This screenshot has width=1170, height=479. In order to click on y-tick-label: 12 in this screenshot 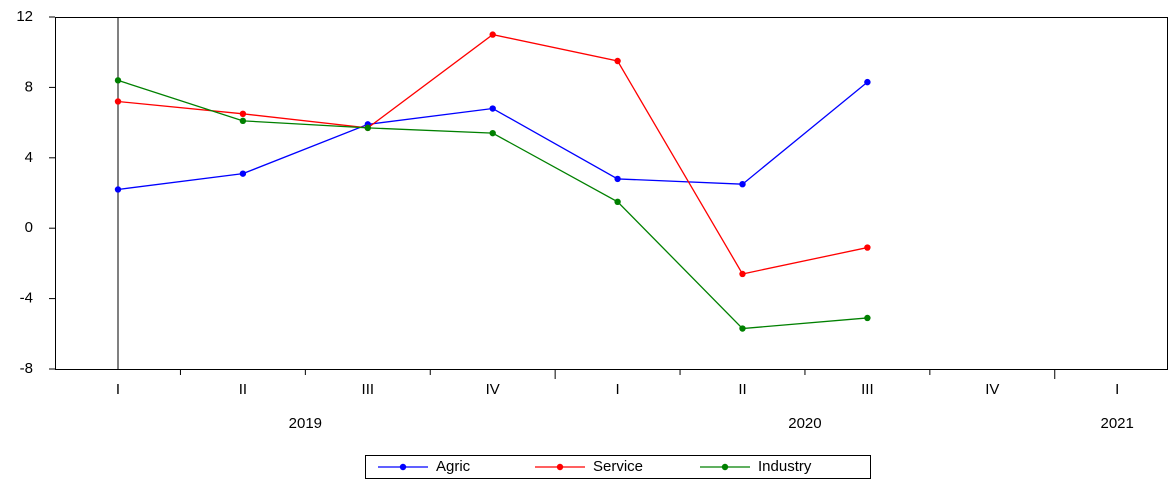, I will do `click(24, 16)`.